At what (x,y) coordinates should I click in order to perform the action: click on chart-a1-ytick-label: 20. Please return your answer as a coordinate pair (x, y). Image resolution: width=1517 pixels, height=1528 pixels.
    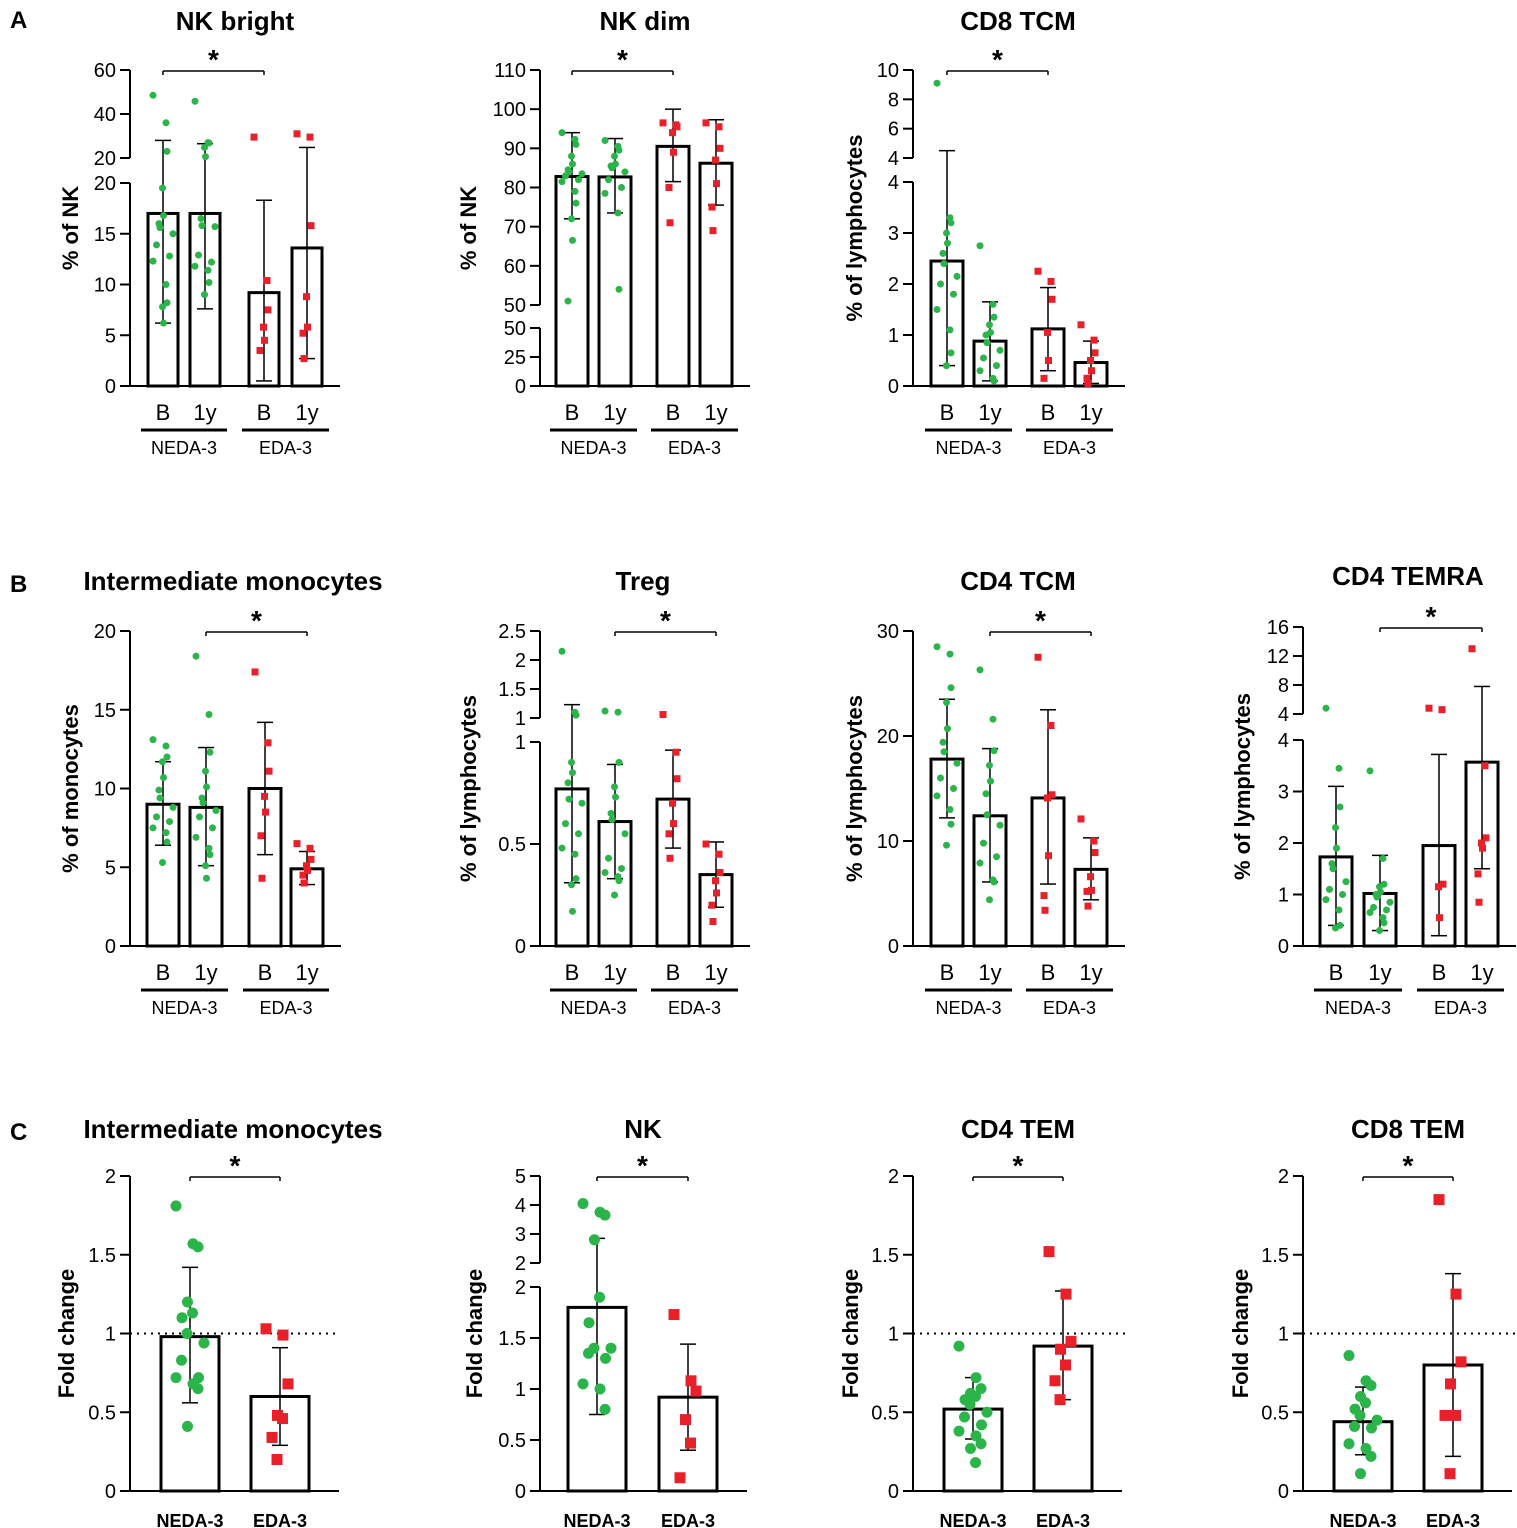
    Looking at the image, I should click on (105, 184).